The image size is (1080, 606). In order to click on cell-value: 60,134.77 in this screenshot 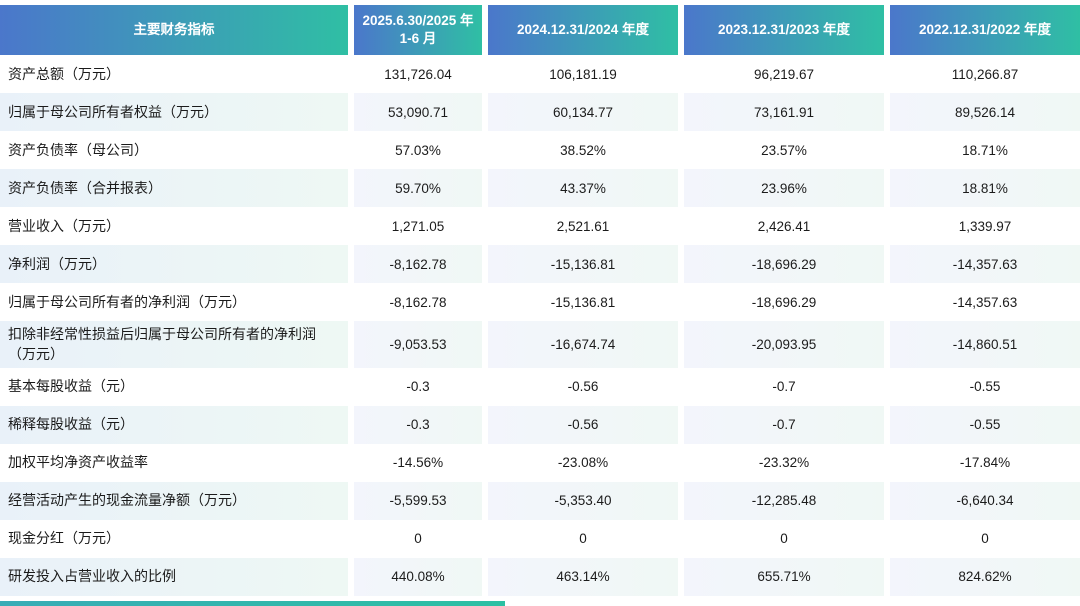, I will do `click(583, 112)`.